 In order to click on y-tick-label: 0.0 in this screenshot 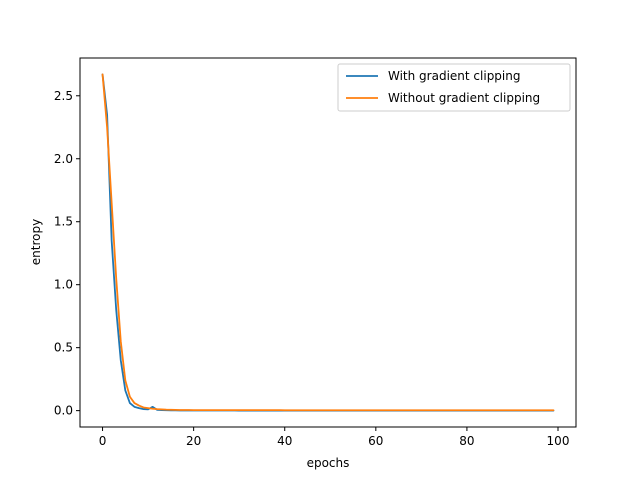, I will do `click(63, 411)`.